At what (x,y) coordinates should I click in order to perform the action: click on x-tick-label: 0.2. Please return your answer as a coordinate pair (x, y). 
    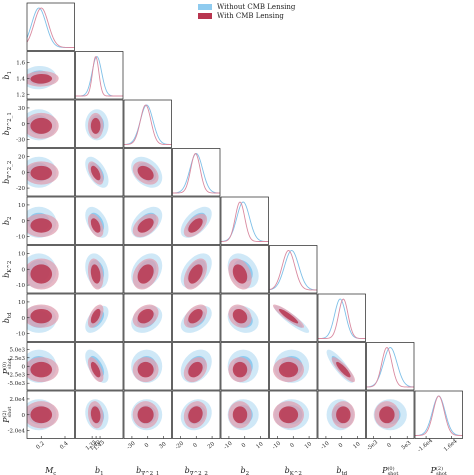
    Looking at the image, I should click on (40, 446).